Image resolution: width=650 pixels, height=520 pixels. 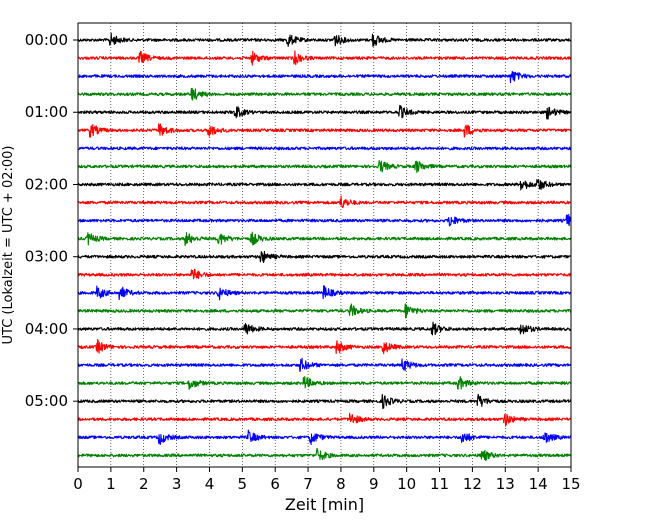 I want to click on y-tick-label: 04:00, so click(x=46, y=329).